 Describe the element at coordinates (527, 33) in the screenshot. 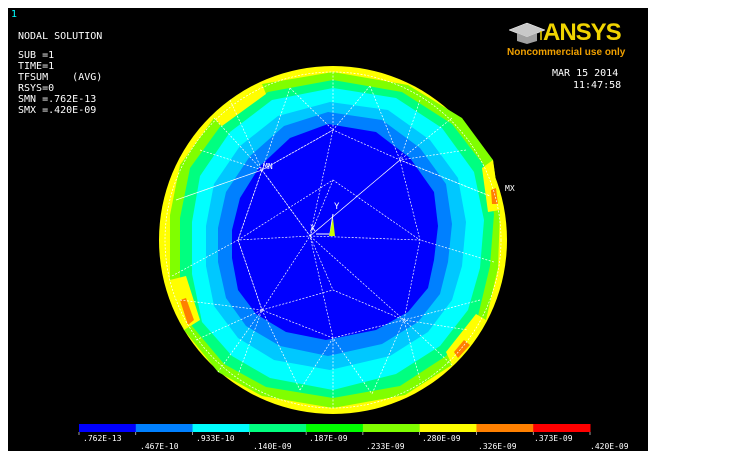

I see `graduation-cap-icon` at that location.